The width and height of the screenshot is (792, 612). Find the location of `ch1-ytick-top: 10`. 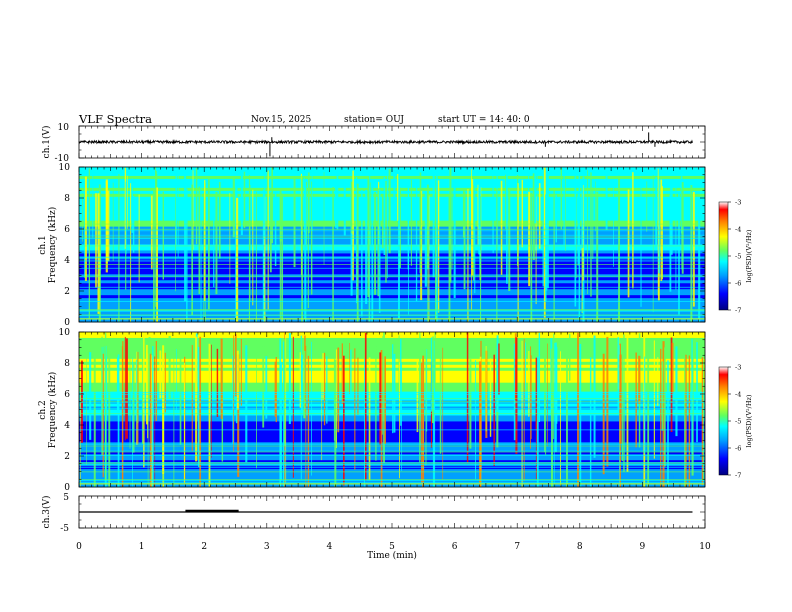

ch1-ytick-top: 10 is located at coordinates (64, 128).